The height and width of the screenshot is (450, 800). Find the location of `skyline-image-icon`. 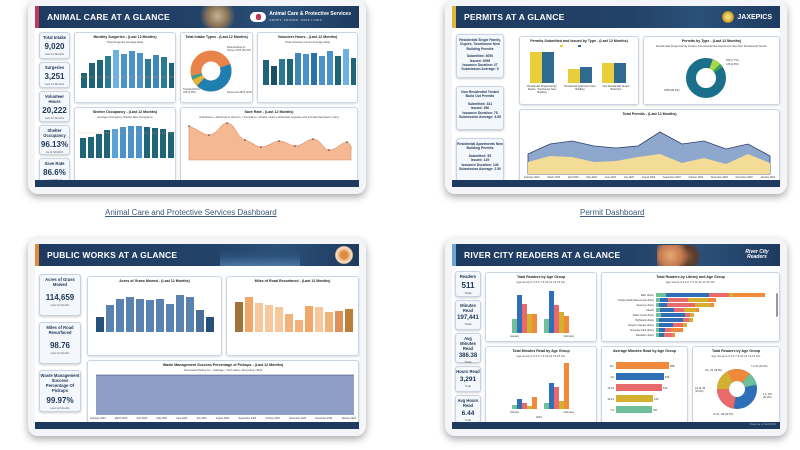

skyline-image-icon is located at coordinates (260, 258).